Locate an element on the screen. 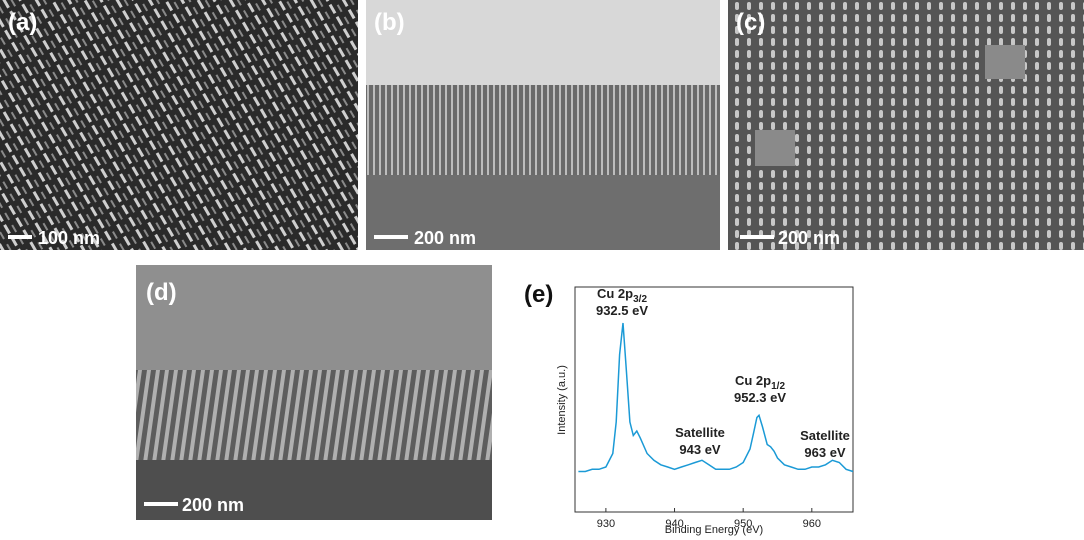  annotation-value: 952.3 eV is located at coordinates (760, 397).